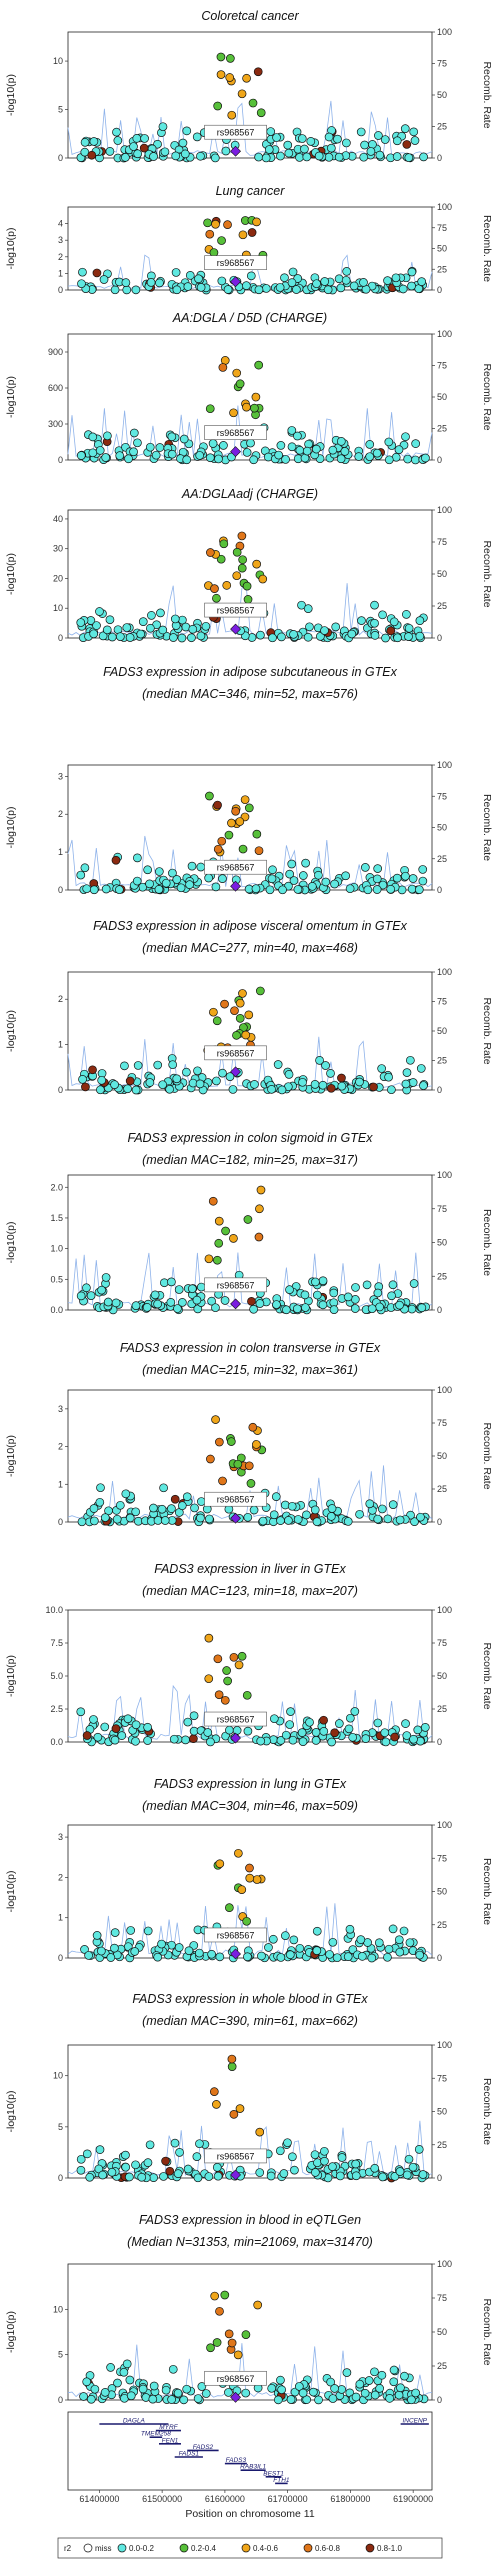 Image resolution: width=500 pixels, height=2571 pixels. Describe the element at coordinates (250, 1591) in the screenshot. I see `panel-title: (median MAC=123, min=18, max=207)` at that location.